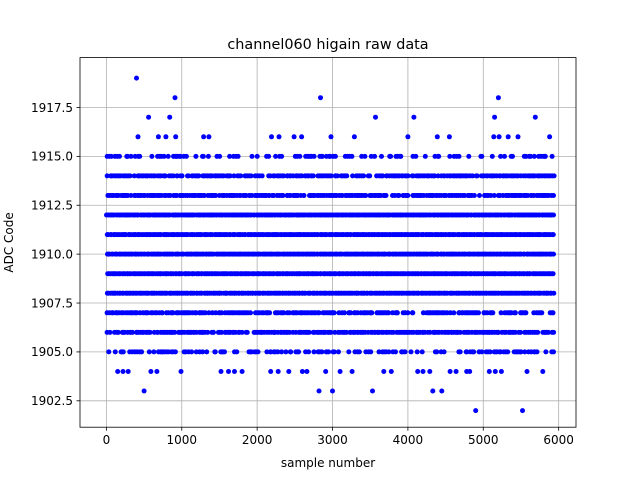 This screenshot has width=640, height=480. Describe the element at coordinates (327, 45) in the screenshot. I see `chart-title: channel060 higain raw data` at that location.